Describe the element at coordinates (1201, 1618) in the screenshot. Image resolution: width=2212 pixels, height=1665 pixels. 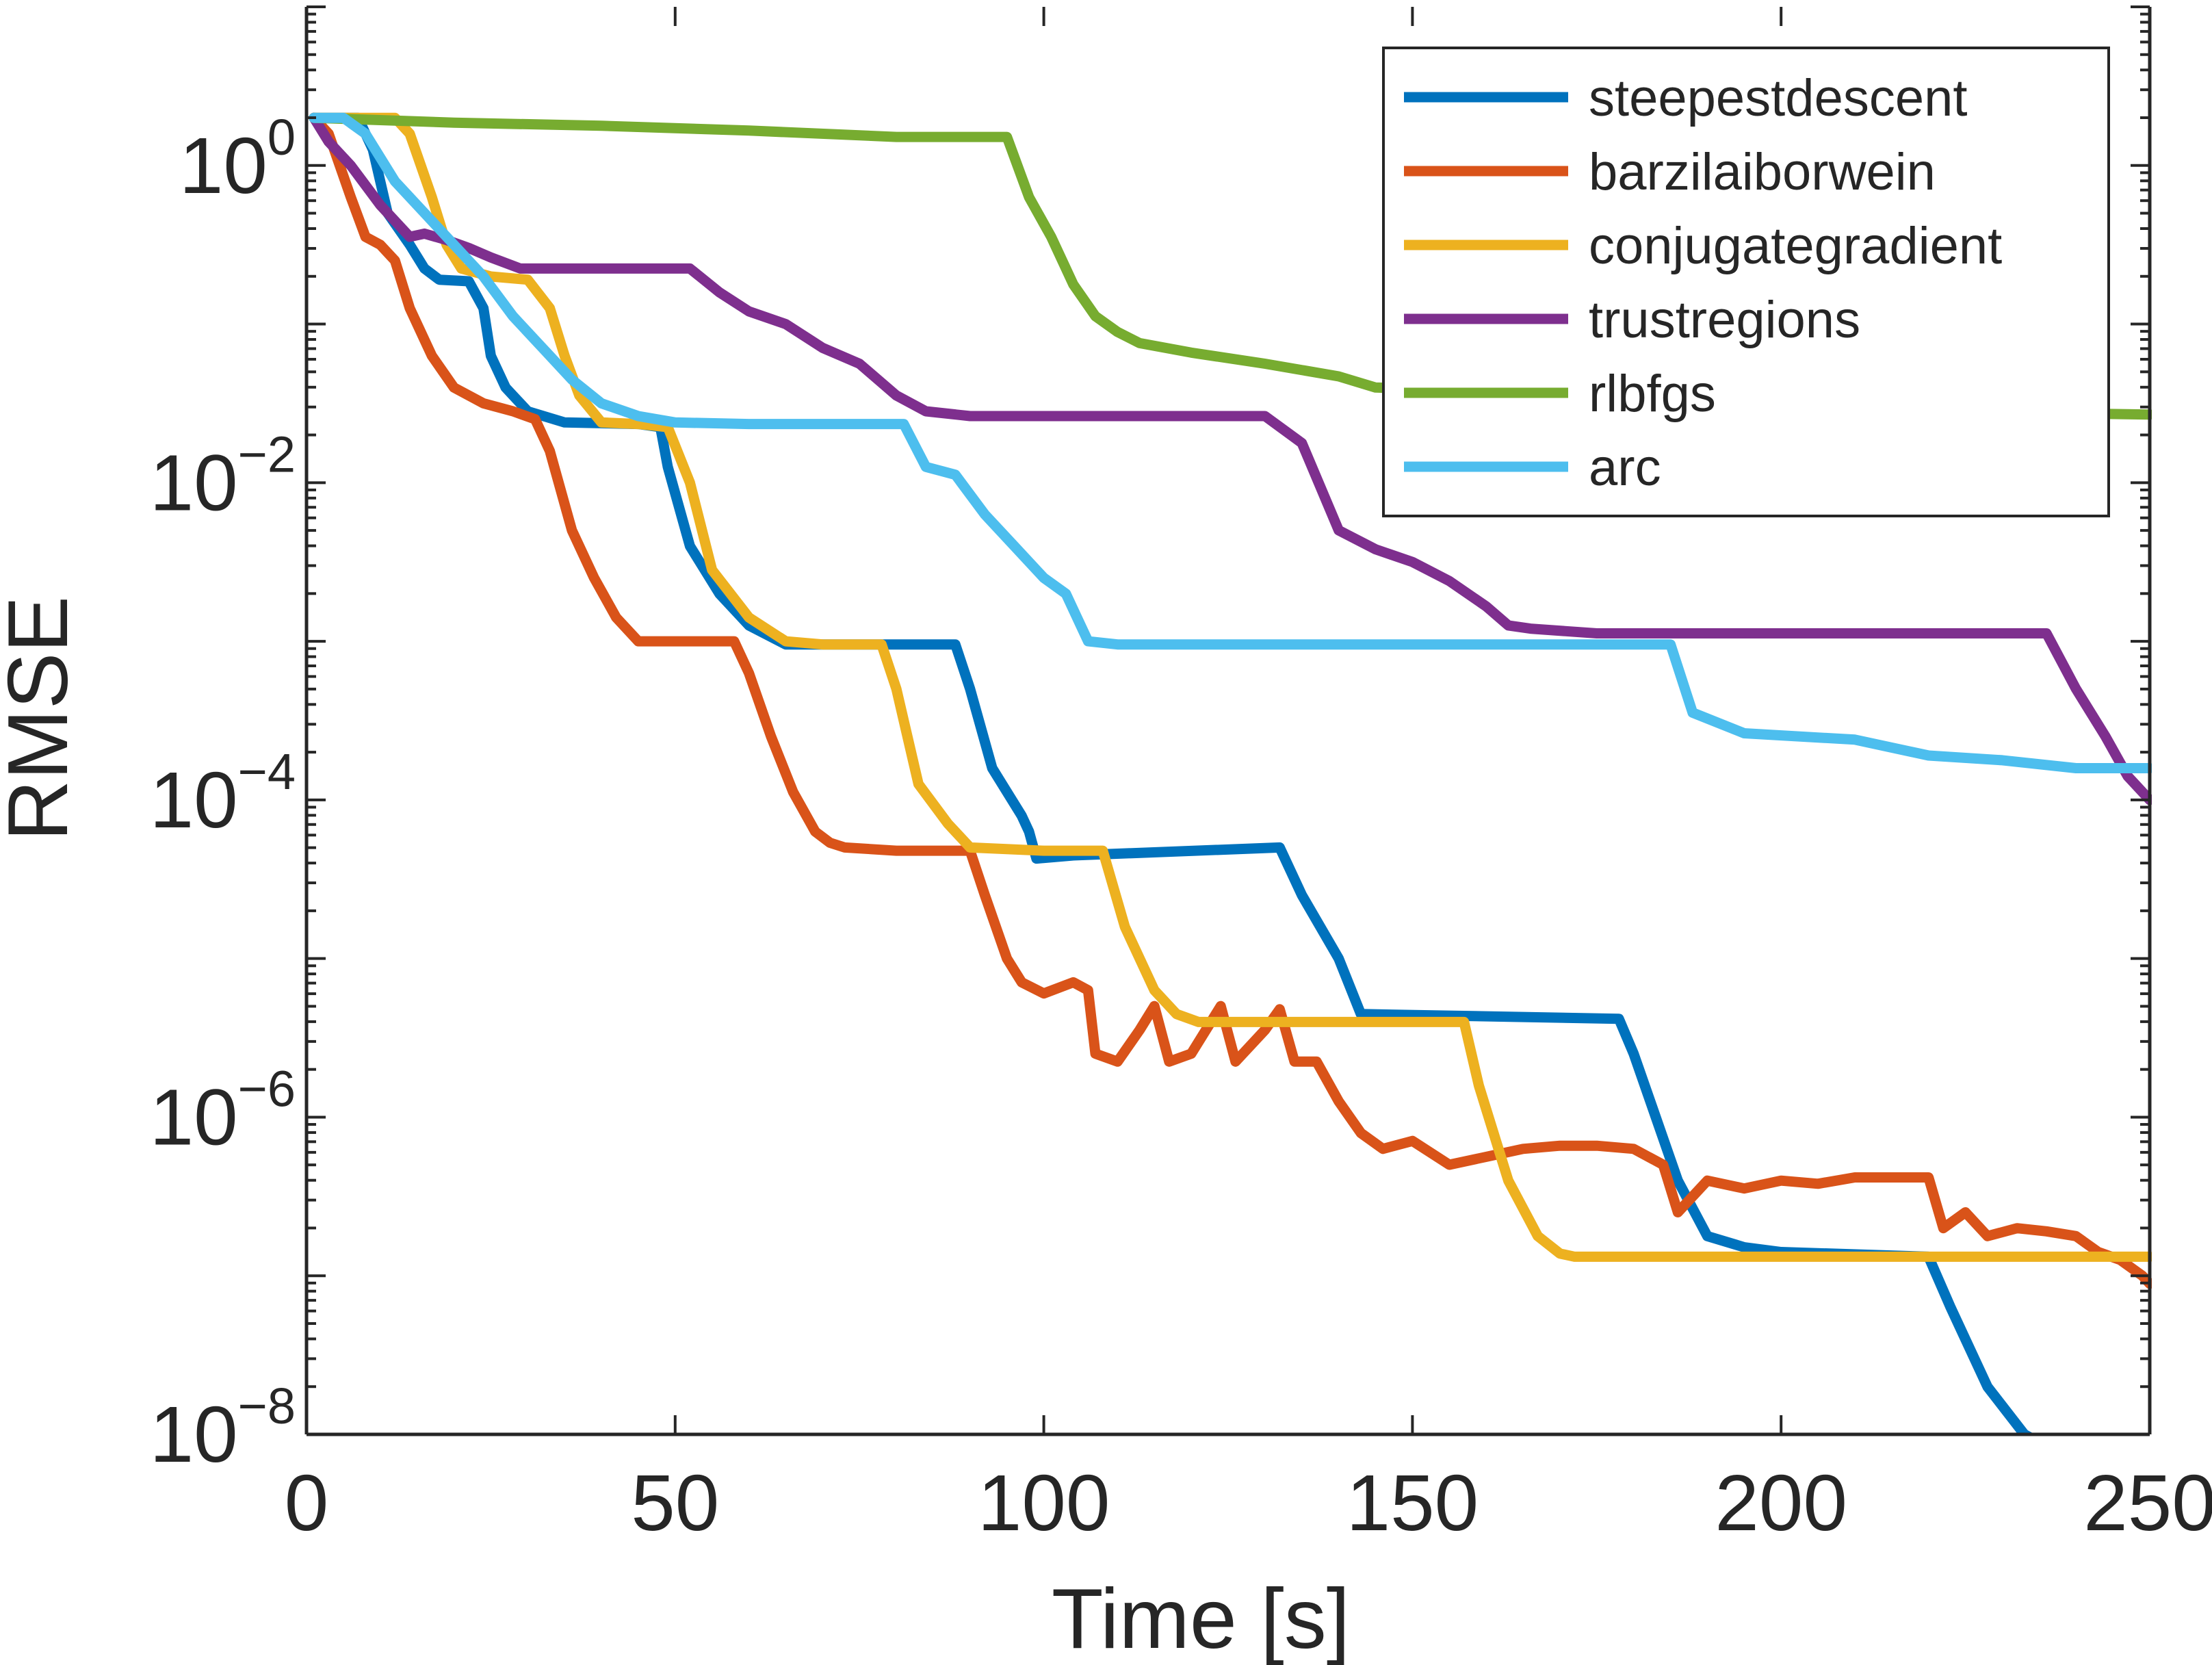
I see `x-axis-title: Time [s]` at that location.